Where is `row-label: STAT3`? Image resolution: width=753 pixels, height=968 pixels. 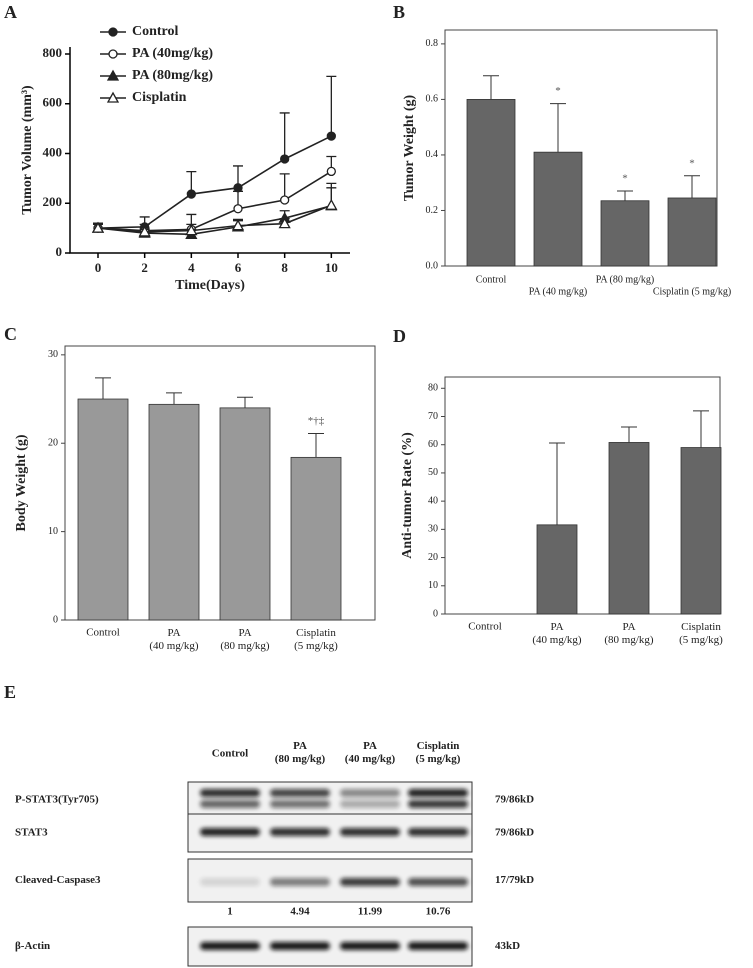
row-label: STAT3 is located at coordinates (31, 833).